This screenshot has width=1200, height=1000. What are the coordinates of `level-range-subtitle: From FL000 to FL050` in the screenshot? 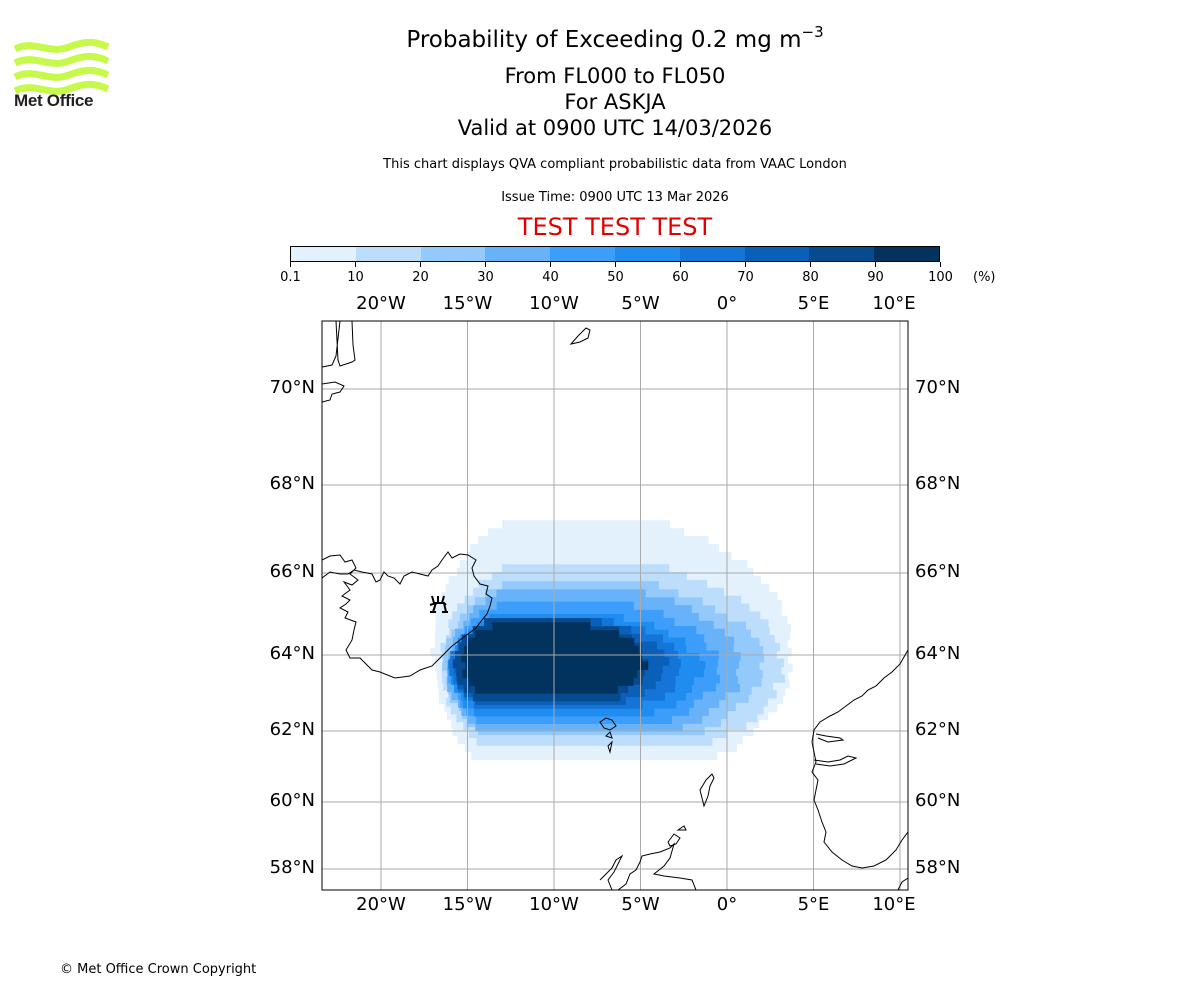 It's located at (615, 76).